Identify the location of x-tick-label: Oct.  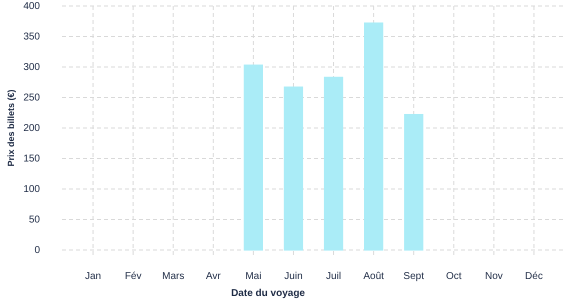
(454, 276).